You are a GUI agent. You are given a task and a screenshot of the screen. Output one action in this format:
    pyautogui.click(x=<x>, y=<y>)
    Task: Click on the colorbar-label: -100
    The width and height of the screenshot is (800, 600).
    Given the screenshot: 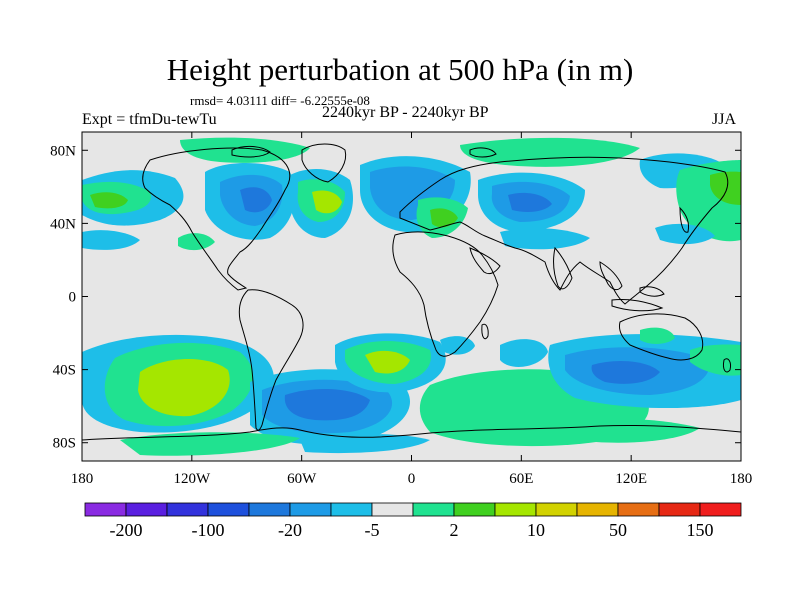 What is the action you would take?
    pyautogui.click(x=208, y=530)
    